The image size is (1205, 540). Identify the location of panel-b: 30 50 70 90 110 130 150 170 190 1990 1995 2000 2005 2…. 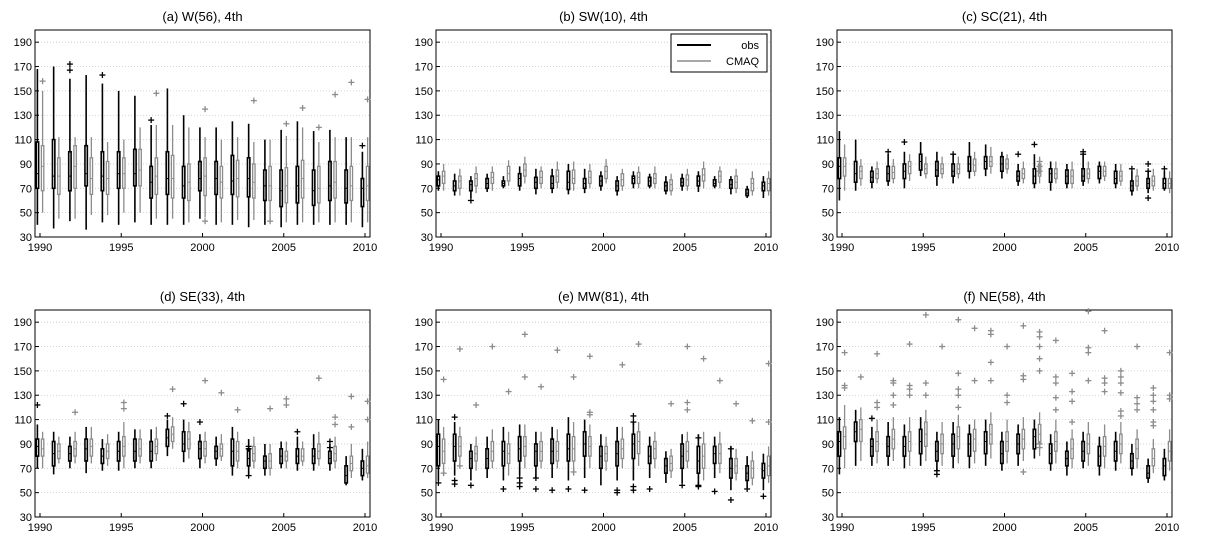
(597, 131).